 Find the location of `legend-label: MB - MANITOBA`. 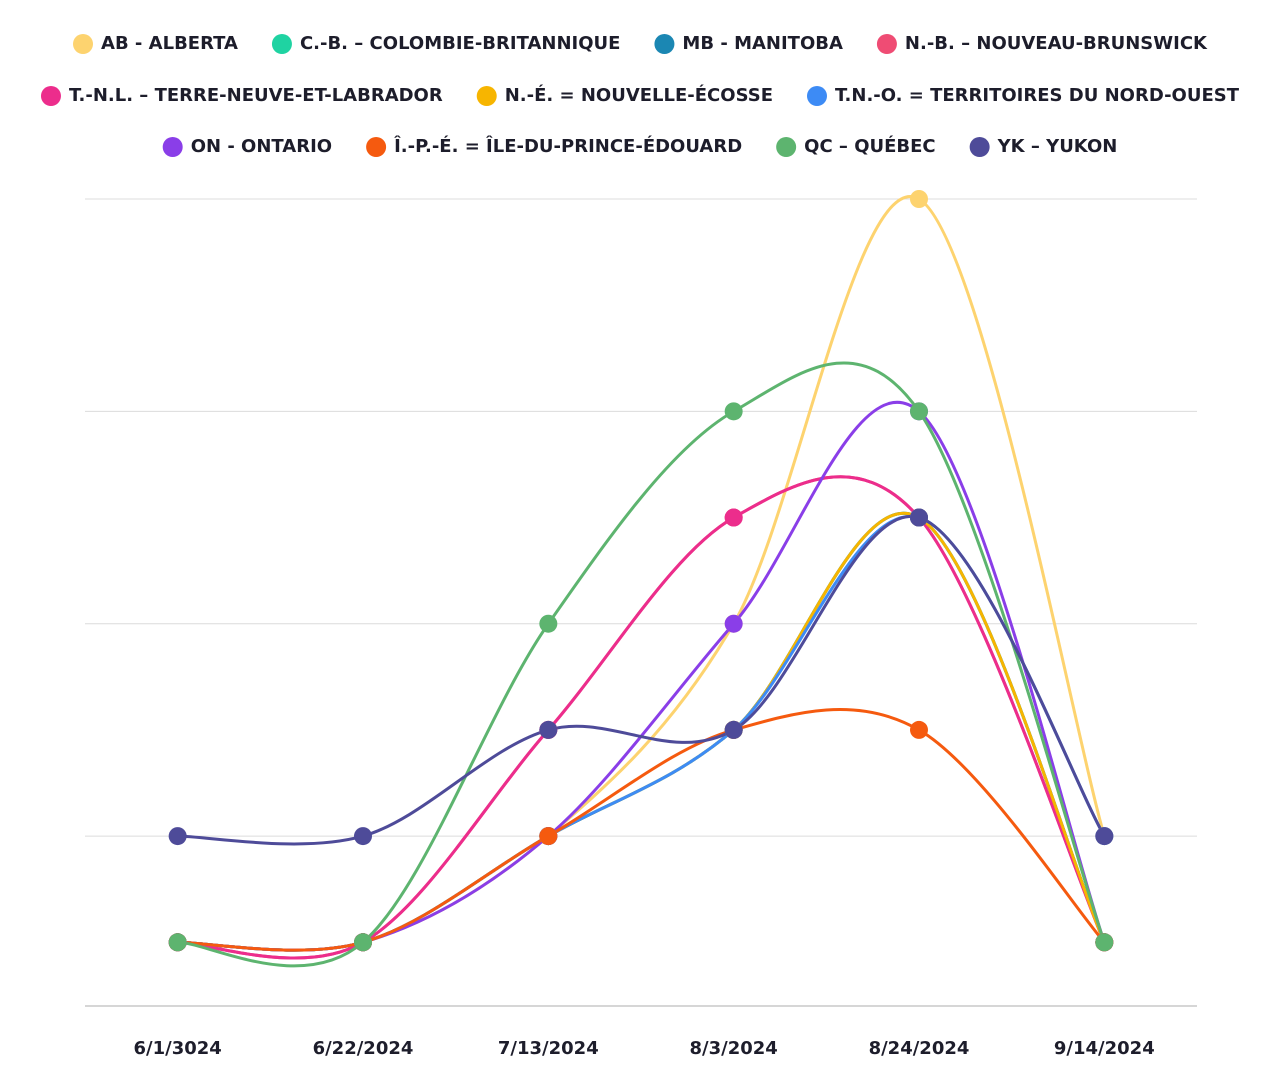

legend-label: MB - MANITOBA is located at coordinates (762, 43).